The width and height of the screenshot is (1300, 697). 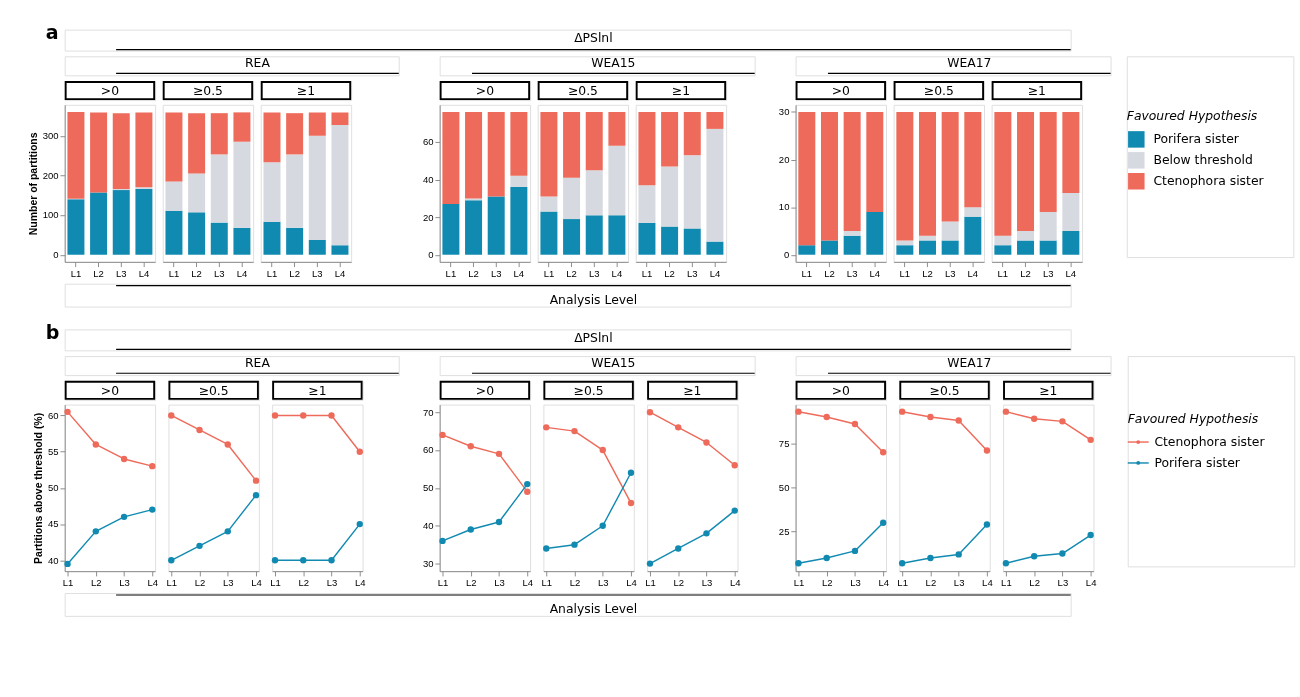 I want to click on text: REA, so click(x=258, y=362).